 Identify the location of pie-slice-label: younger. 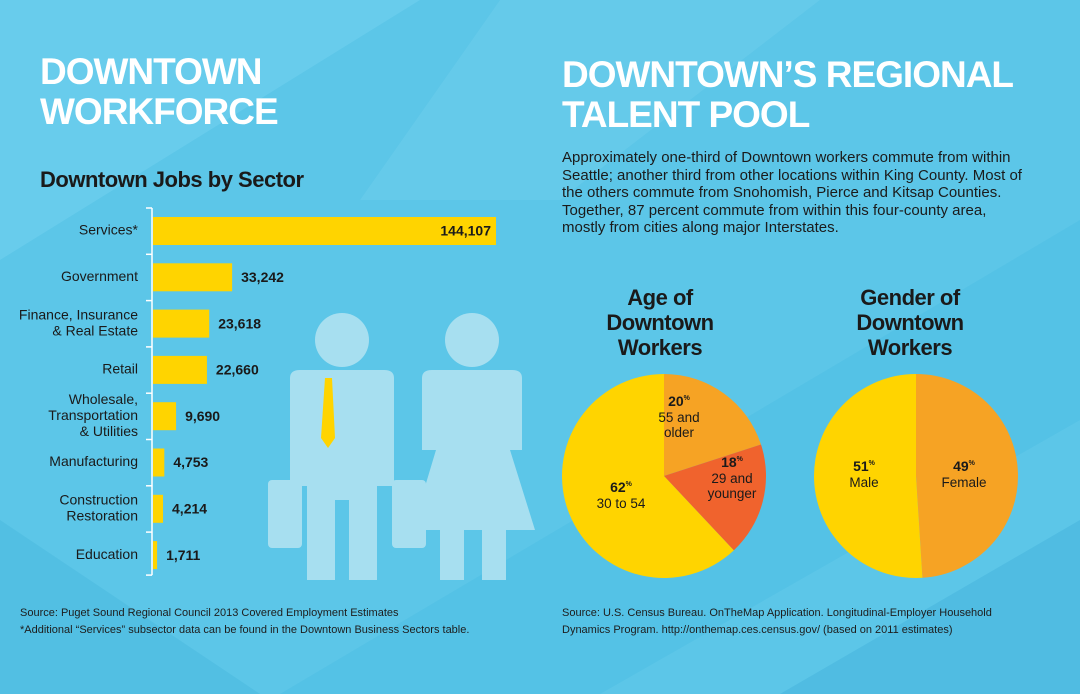
(732, 493).